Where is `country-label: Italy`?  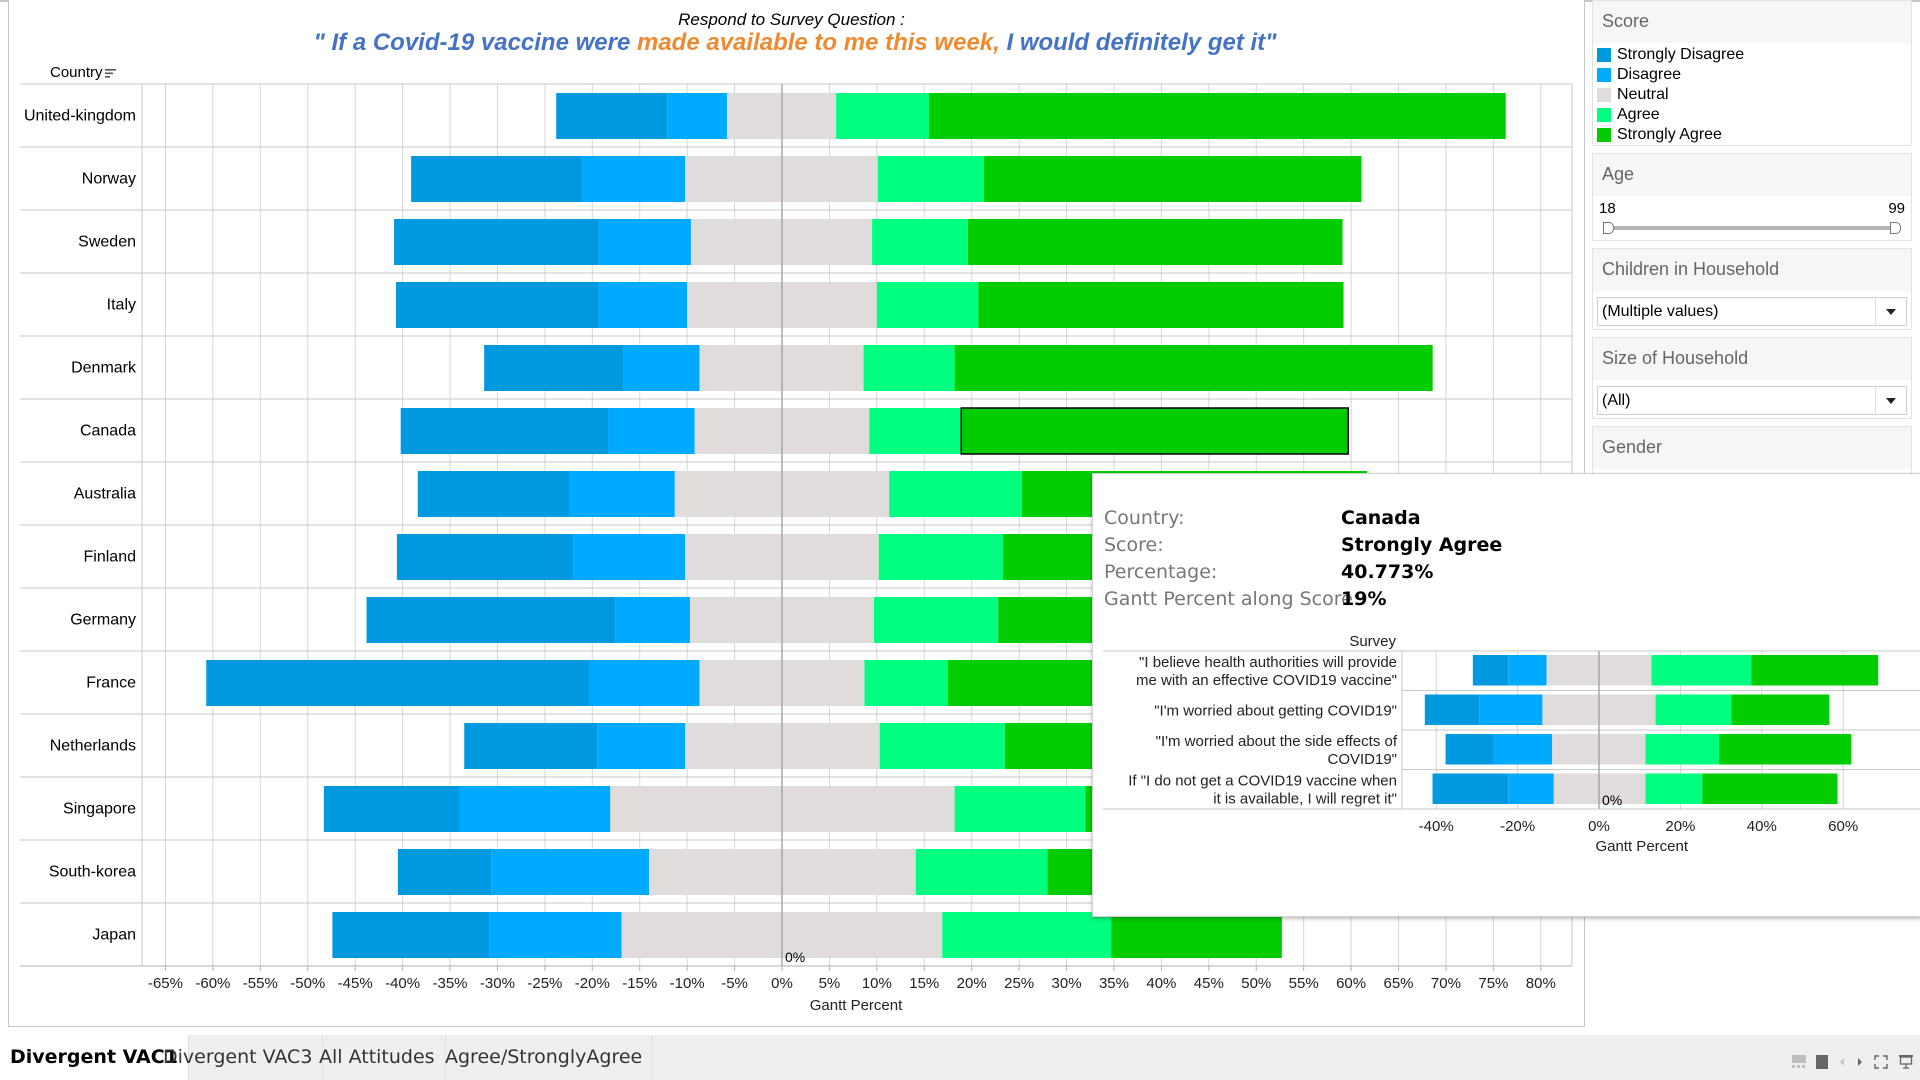 country-label: Italy is located at coordinates (121, 305).